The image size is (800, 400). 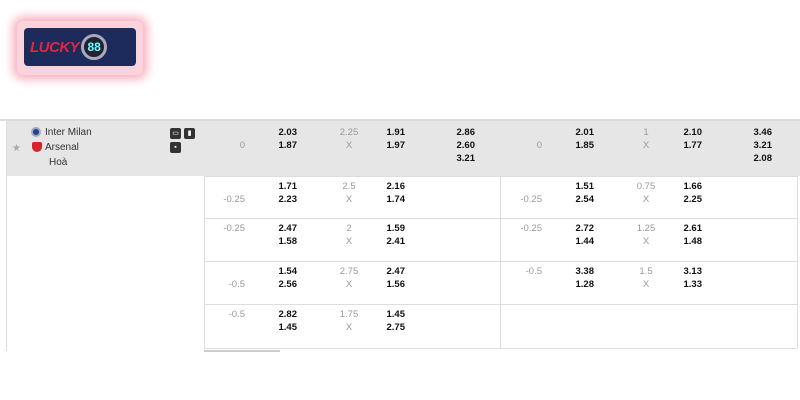 I want to click on logo-badge: 88, so click(x=94, y=47).